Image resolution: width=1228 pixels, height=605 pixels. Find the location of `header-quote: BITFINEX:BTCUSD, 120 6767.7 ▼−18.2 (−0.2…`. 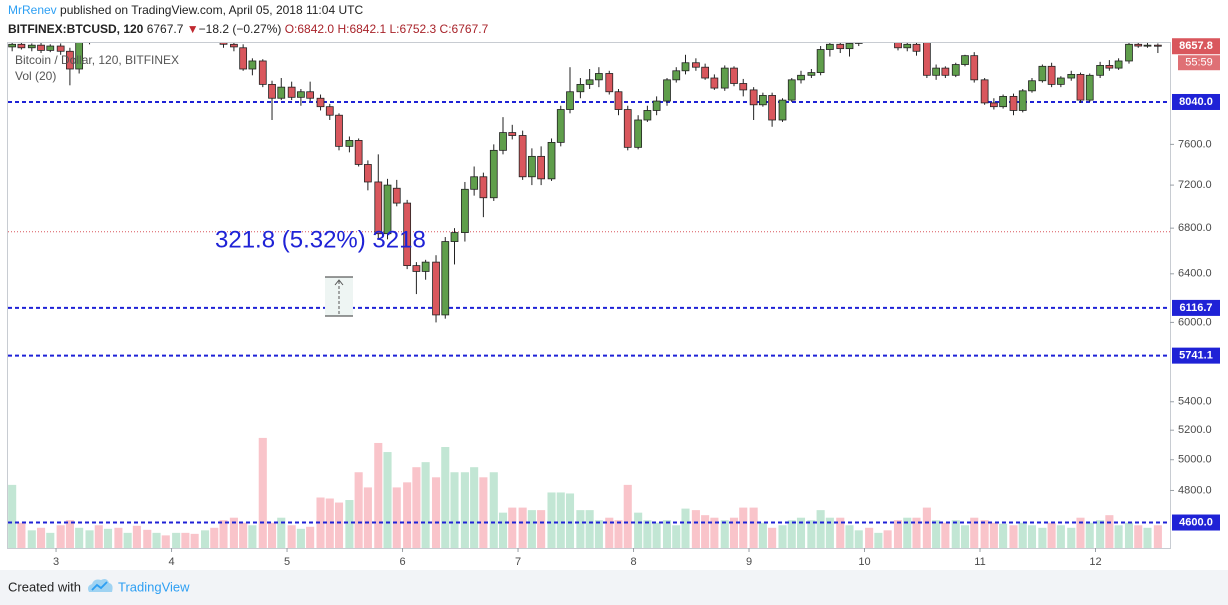

header-quote: BITFINEX:BTCUSD, 120 6767.7 ▼−18.2 (−0.2… is located at coordinates (248, 29).